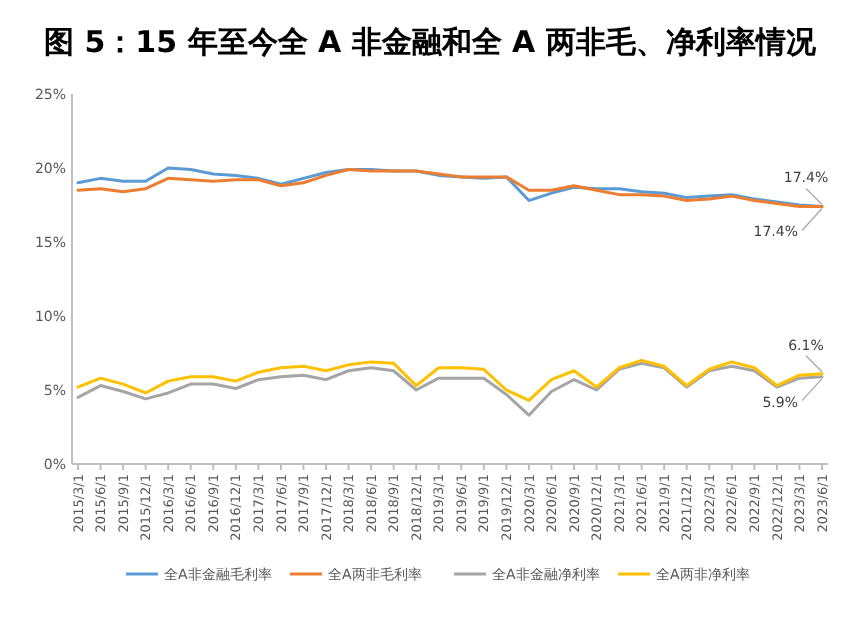 The image size is (868, 642). I want to click on chart-title: 图 5：15 年至今全 A 非金融和全 A 两非毛、净利率情况, so click(431, 42).